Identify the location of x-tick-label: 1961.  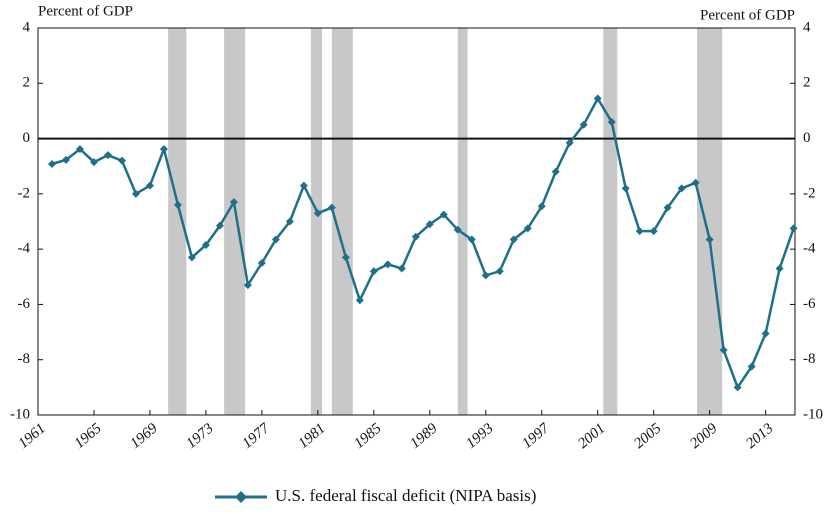
(32, 436).